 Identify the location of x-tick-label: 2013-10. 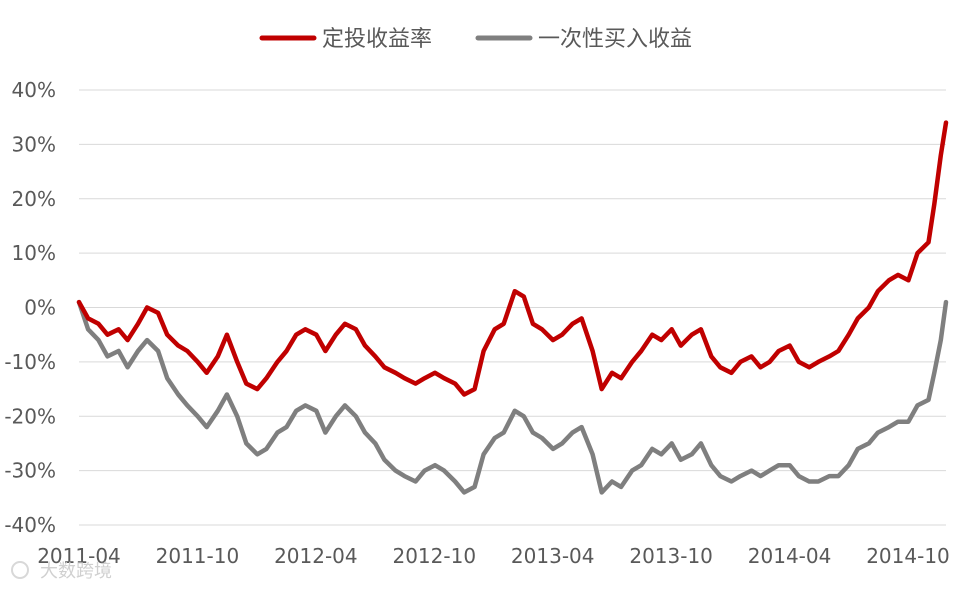
(671, 556).